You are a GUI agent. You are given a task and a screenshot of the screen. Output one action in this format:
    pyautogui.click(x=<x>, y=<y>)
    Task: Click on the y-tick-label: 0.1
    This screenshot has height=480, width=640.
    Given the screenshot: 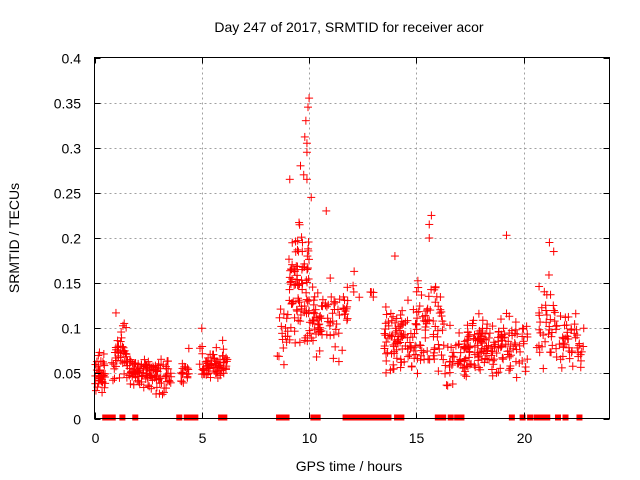 What is the action you would take?
    pyautogui.click(x=72, y=329)
    